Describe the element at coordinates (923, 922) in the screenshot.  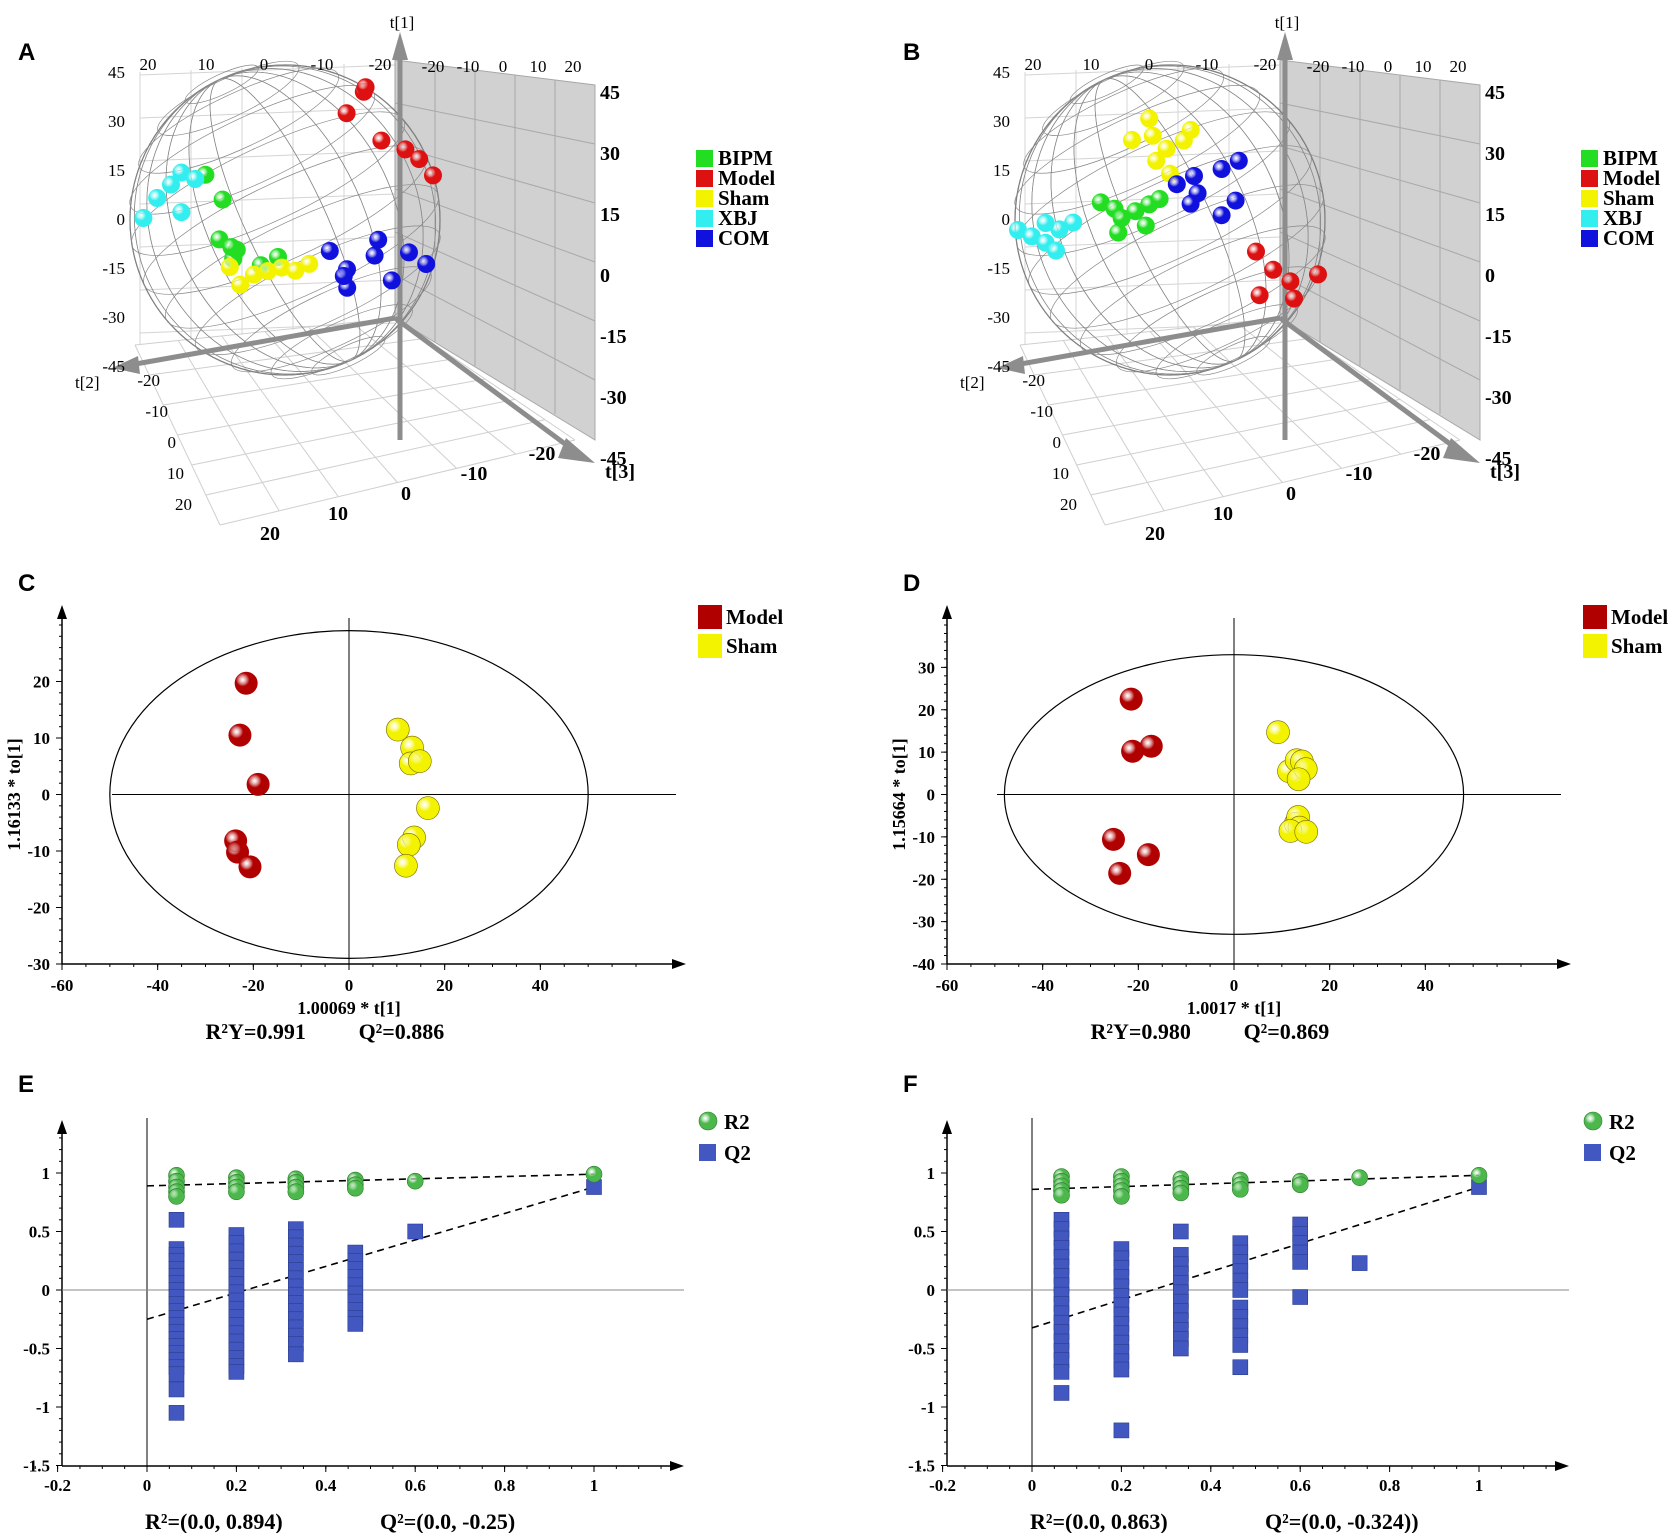
I see `y-tick-label: -30` at that location.